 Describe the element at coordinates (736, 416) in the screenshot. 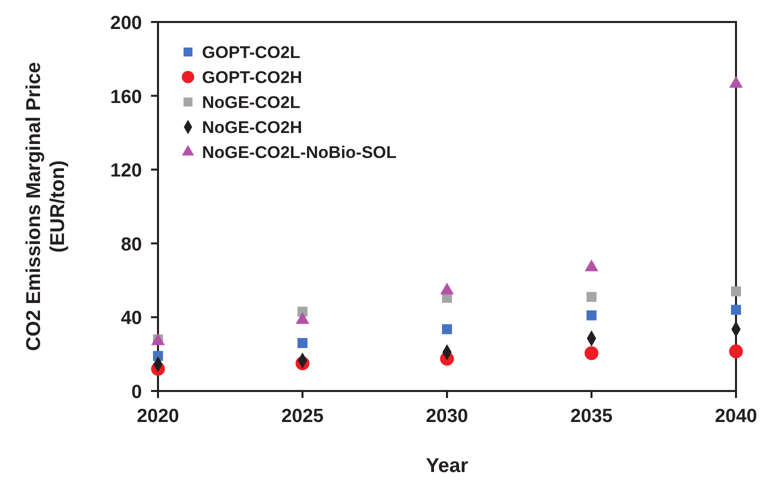

I see `x-tick-label: 2040` at that location.